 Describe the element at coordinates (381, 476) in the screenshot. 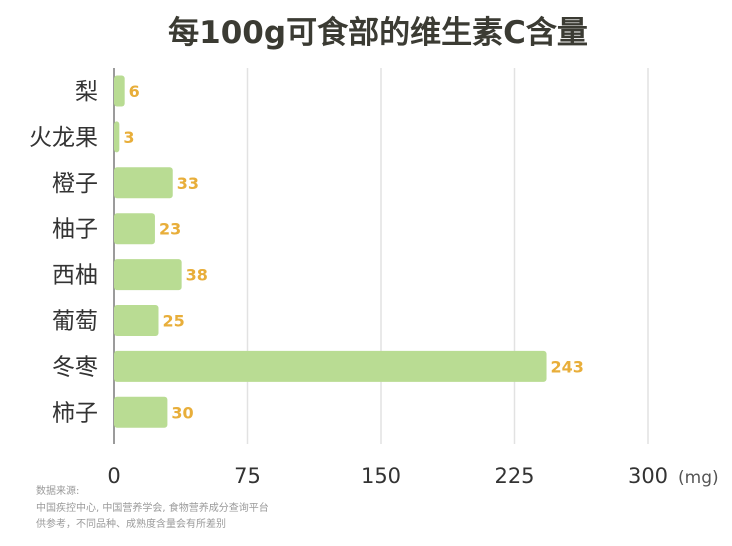

I see `x-tick-150: 150` at that location.